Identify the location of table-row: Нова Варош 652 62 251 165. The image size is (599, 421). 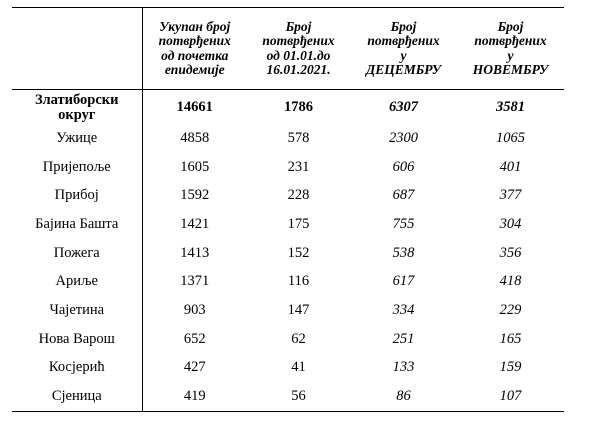
(288, 339).